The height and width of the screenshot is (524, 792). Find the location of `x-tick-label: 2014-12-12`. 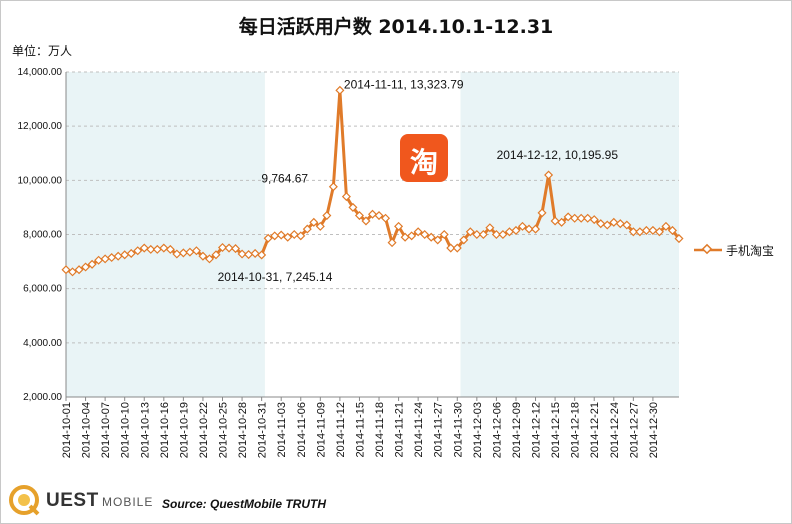

x-tick-label: 2014-12-12 is located at coordinates (537, 430).